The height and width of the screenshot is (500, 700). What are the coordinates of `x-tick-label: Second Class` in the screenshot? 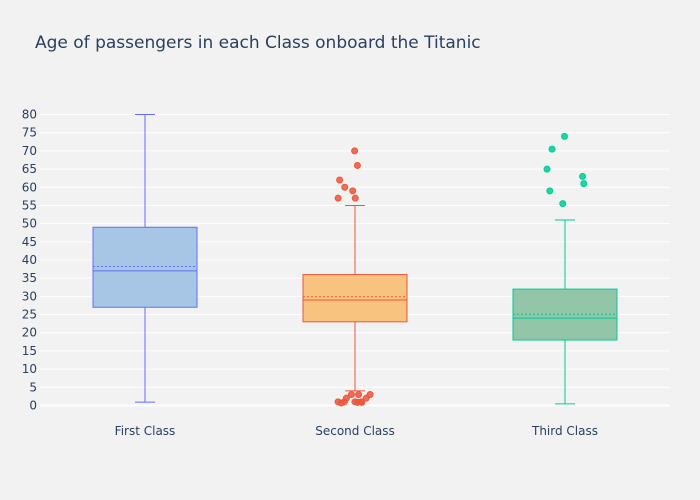 It's located at (355, 431).